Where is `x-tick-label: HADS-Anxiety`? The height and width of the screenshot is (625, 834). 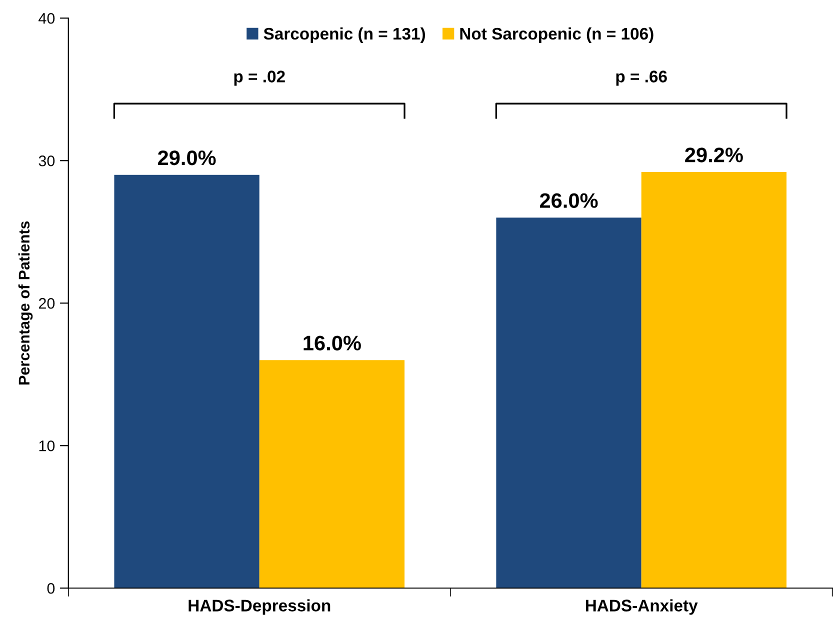 x-tick-label: HADS-Anxiety is located at coordinates (642, 607).